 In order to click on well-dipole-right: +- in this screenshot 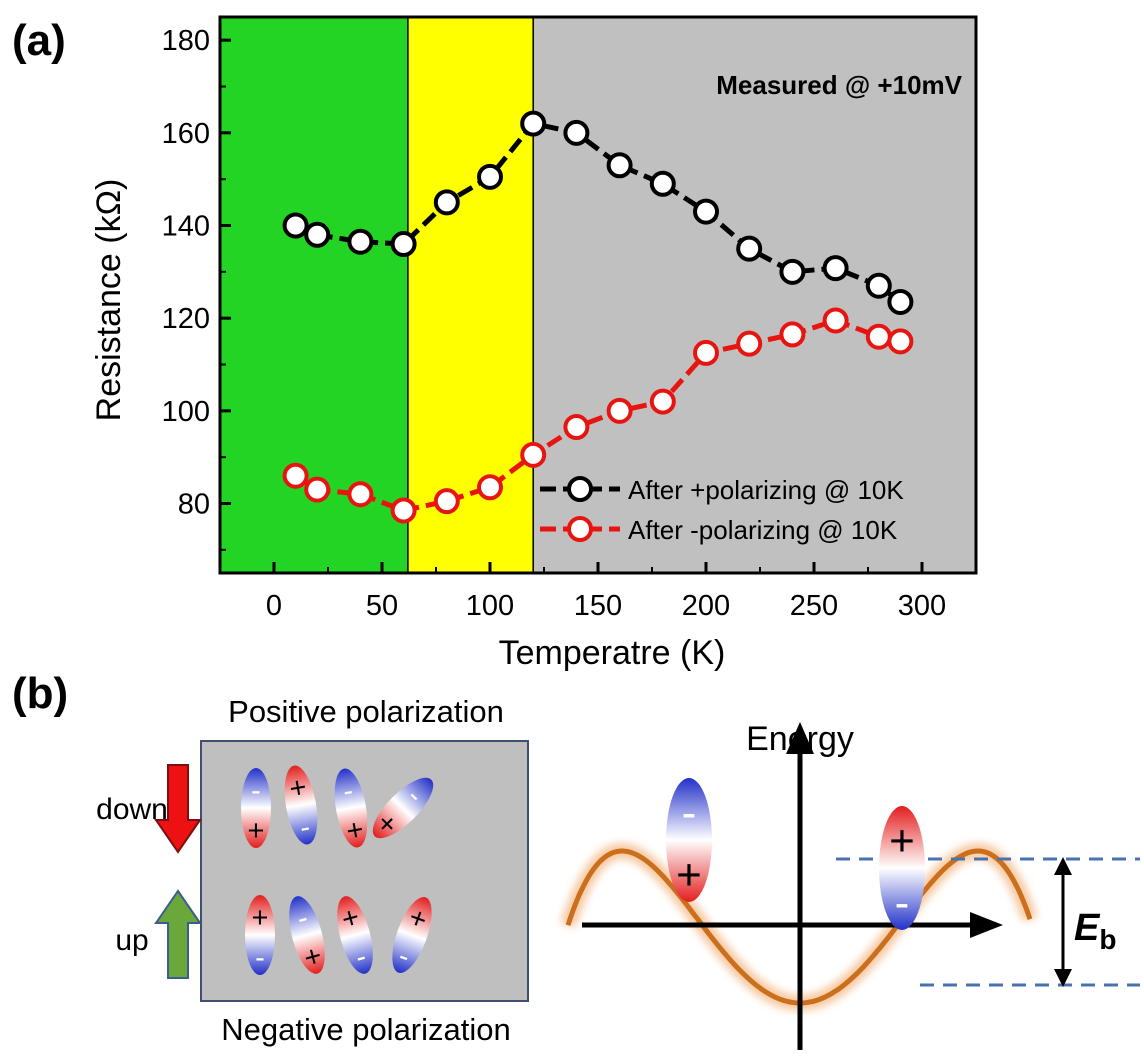, I will do `click(902, 868)`.